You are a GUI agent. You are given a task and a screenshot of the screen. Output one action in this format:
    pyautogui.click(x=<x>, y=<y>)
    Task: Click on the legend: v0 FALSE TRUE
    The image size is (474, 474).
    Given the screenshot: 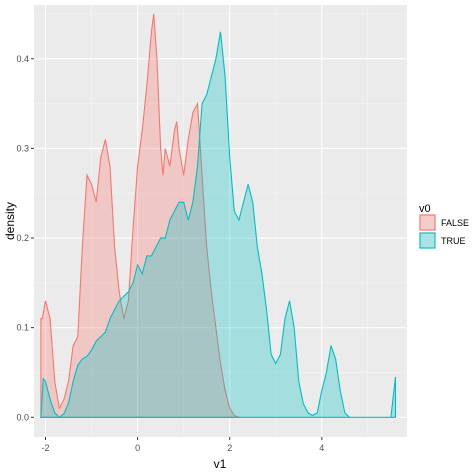 What is the action you would take?
    pyautogui.click(x=444, y=226)
    